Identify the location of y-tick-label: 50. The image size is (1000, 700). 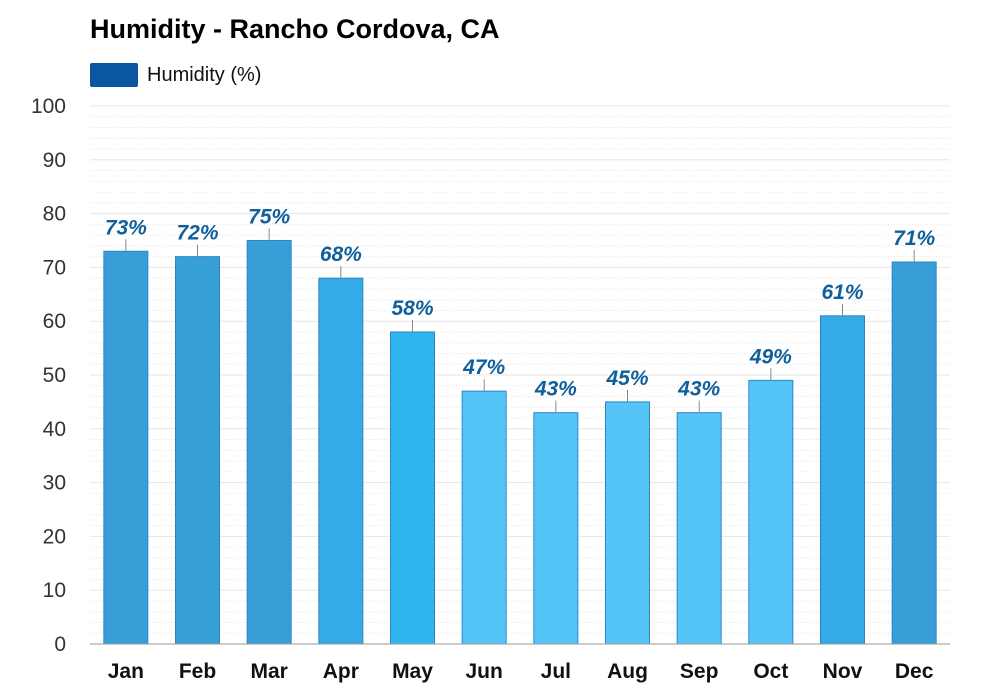
(54, 375).